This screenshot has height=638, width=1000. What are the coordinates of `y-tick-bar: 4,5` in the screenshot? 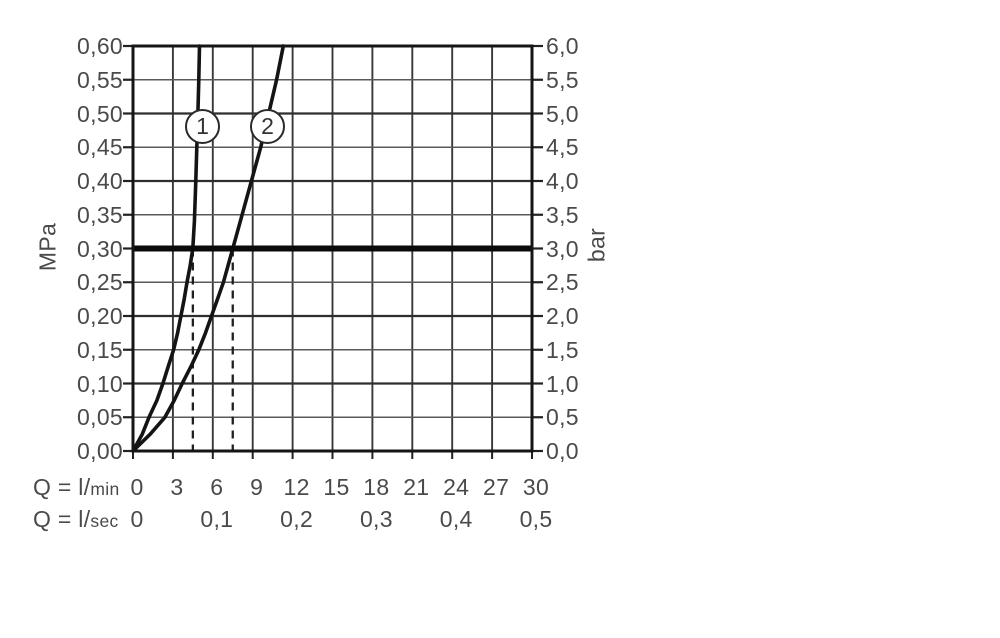 It's located at (562, 147).